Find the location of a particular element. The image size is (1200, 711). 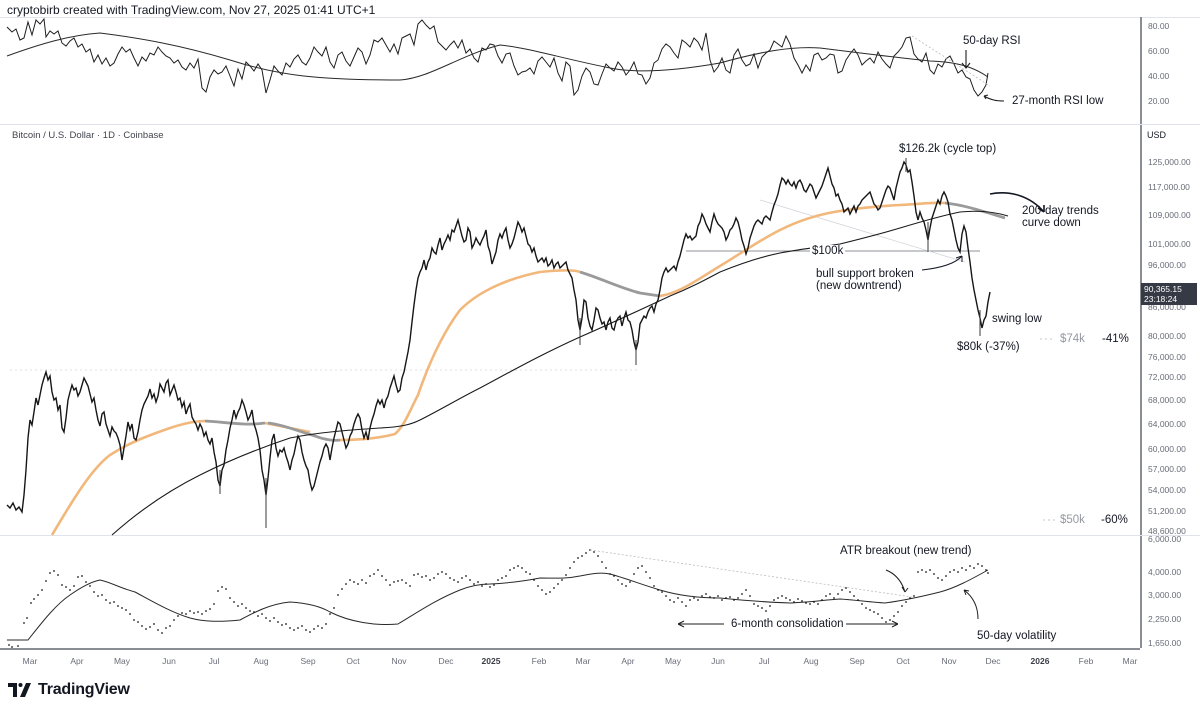

annotation-curve-down: curve down is located at coordinates (1051, 223).